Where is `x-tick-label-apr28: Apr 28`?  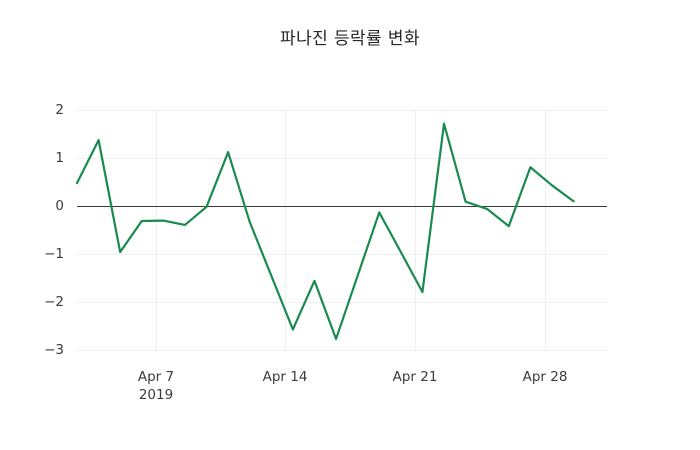 x-tick-label-apr28: Apr 28 is located at coordinates (545, 377).